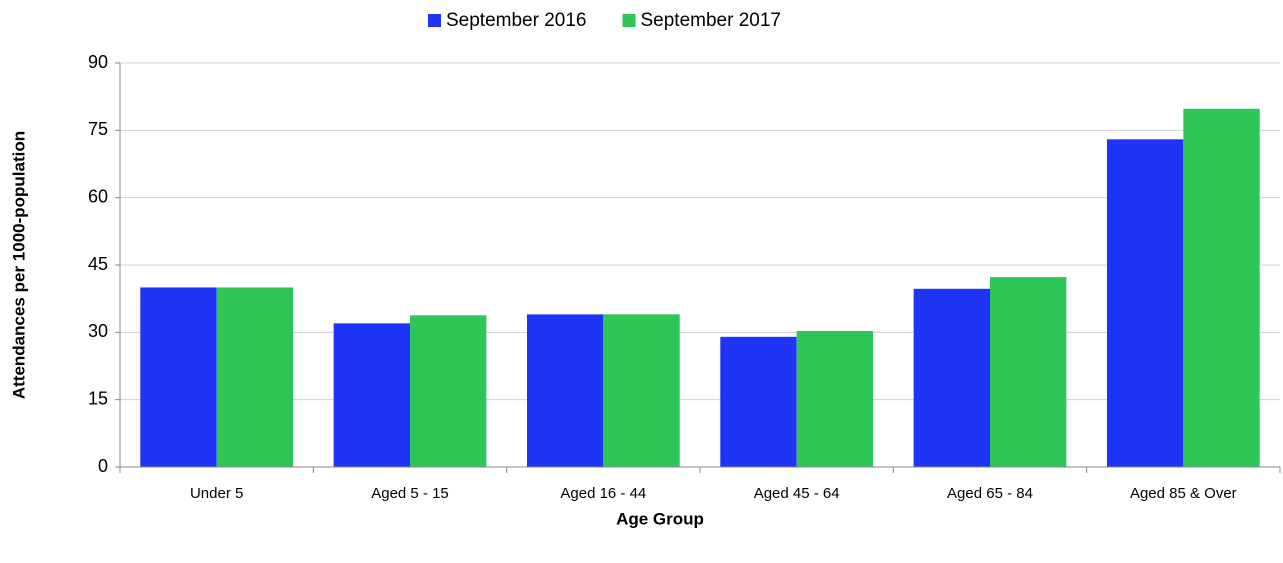 This screenshot has width=1283, height=563. What do you see at coordinates (410, 493) in the screenshot?
I see `x-tick-label: Aged 5 - 15` at bounding box center [410, 493].